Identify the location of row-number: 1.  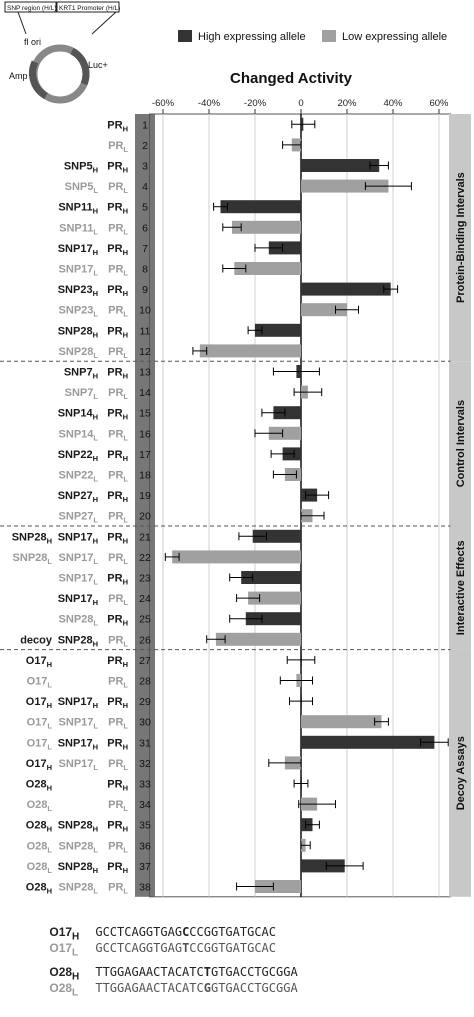
(145, 125).